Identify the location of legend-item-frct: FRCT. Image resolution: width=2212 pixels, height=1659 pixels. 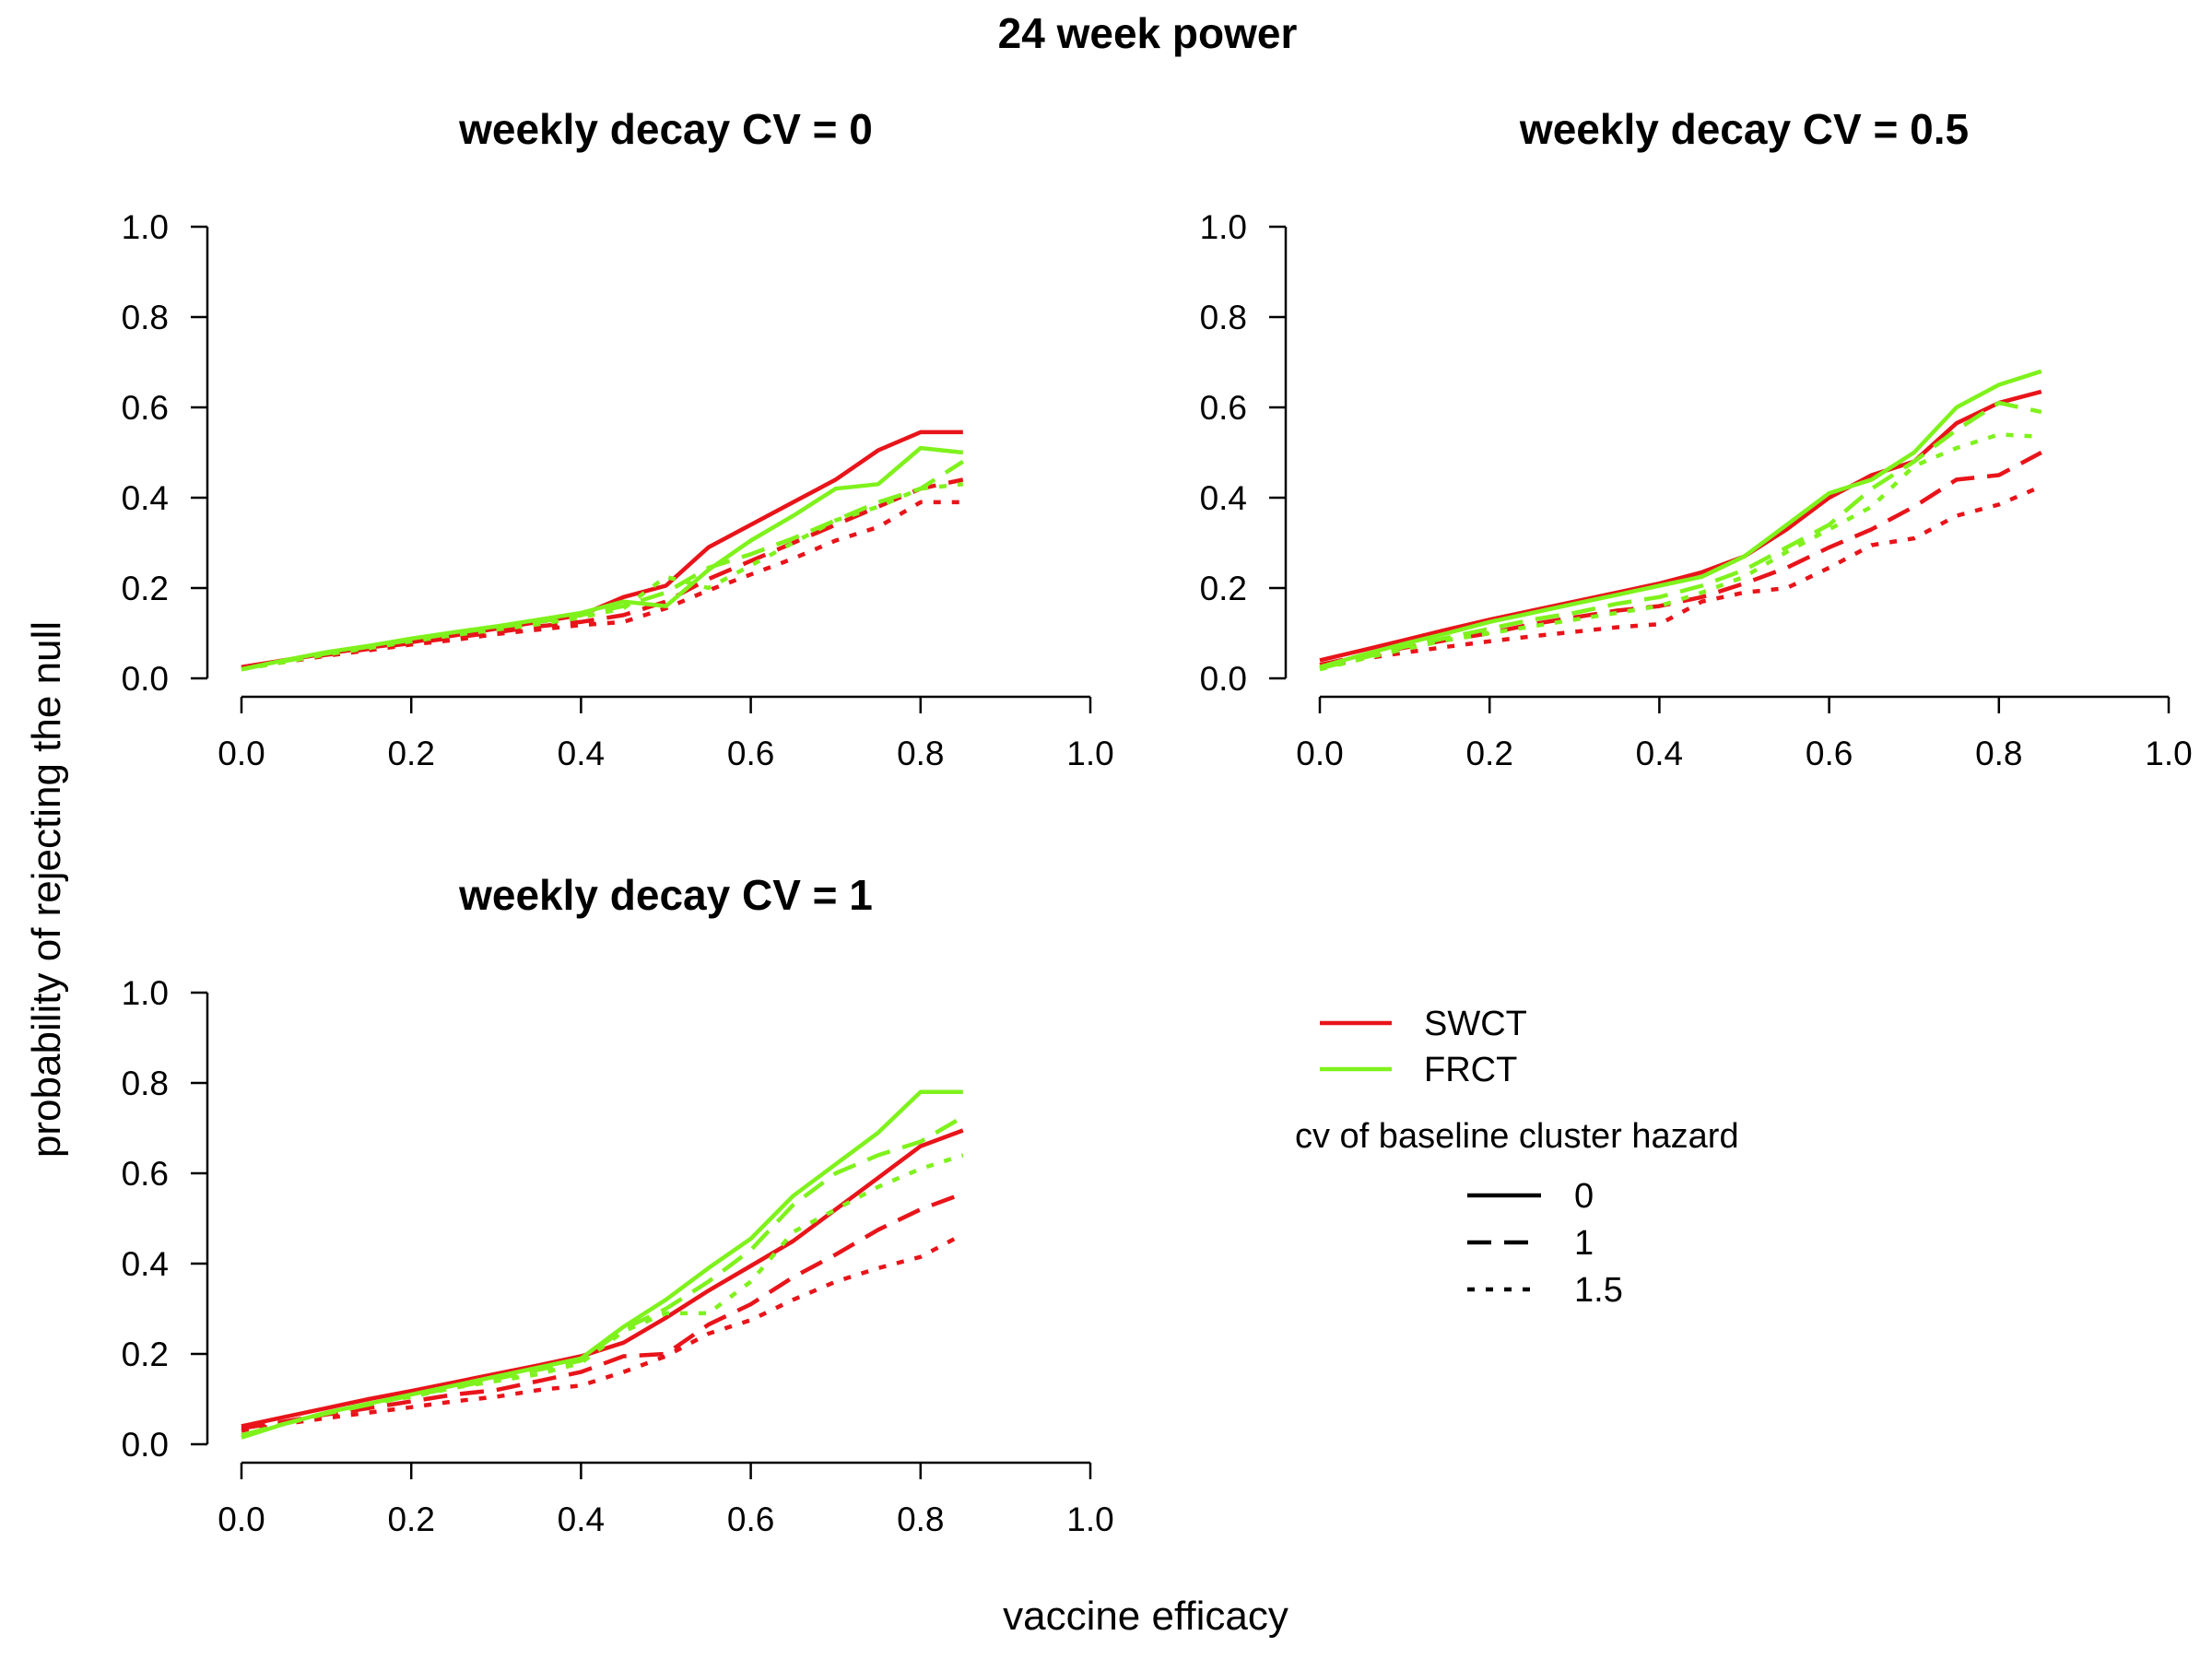
(1418, 1070).